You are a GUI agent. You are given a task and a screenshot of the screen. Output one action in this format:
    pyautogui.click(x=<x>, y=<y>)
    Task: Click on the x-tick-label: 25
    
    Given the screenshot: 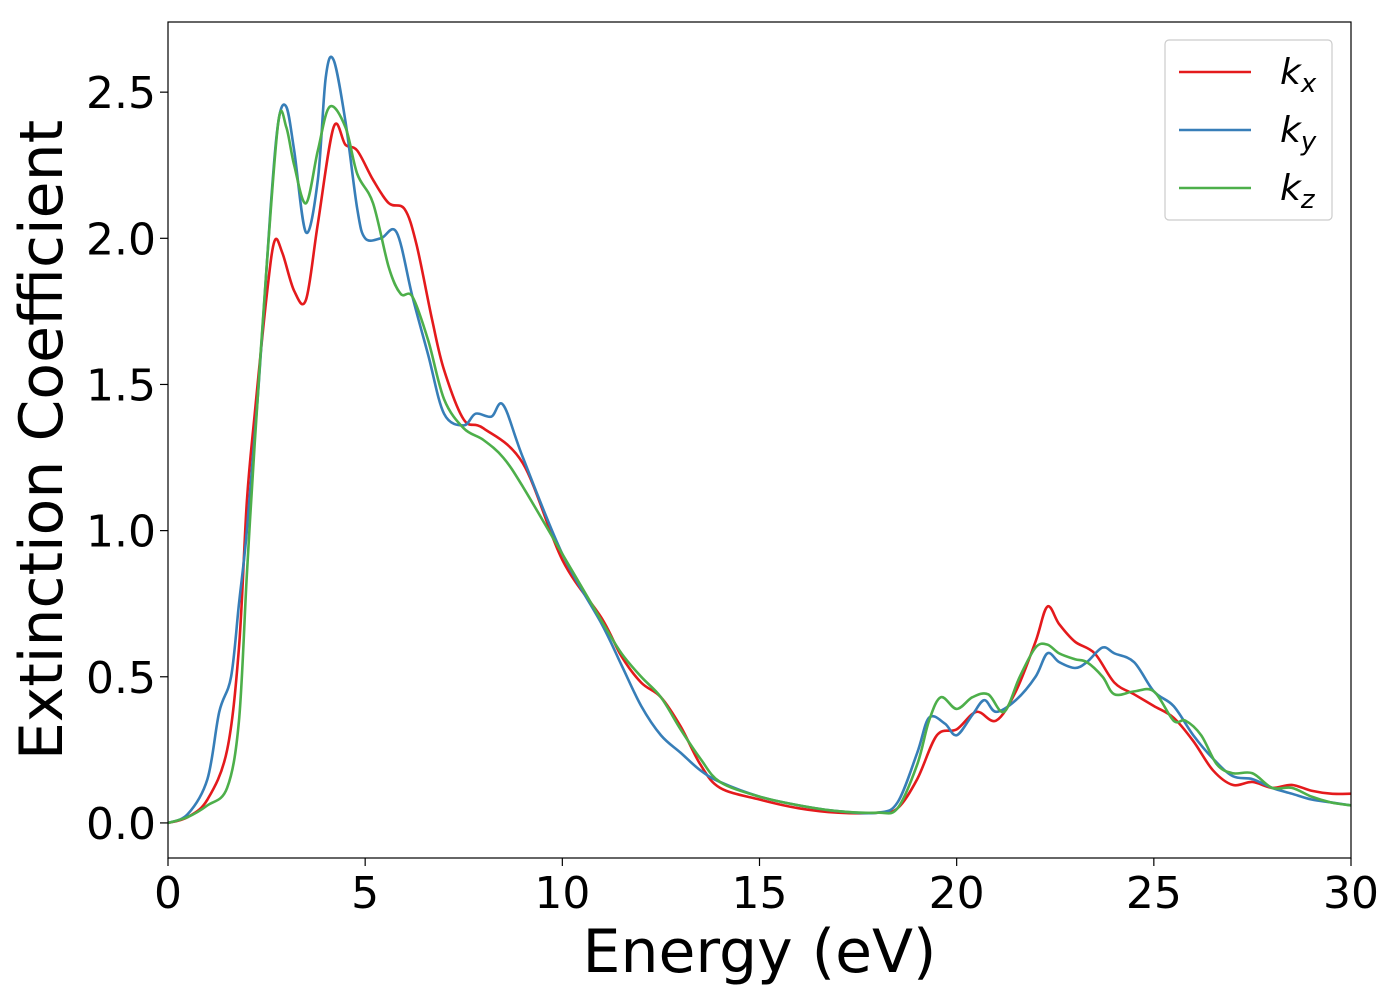 What is the action you would take?
    pyautogui.click(x=1154, y=893)
    